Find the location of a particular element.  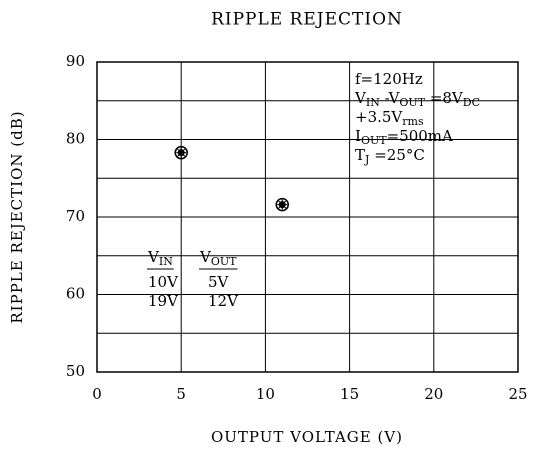

y-tick-label: 80 is located at coordinates (75, 139).